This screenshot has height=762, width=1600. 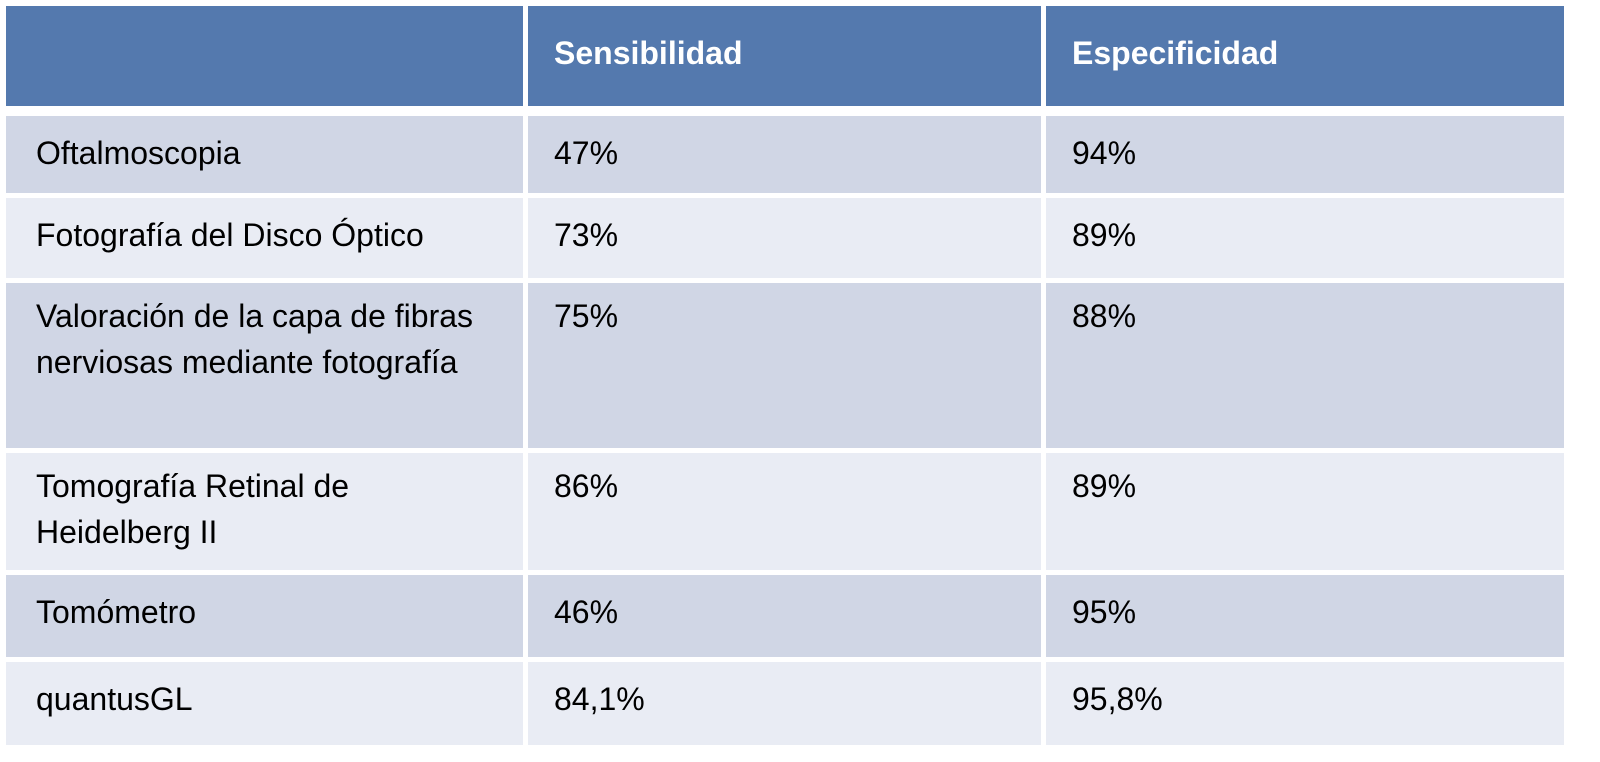 I want to click on sensibilidad-cell: 86%, so click(x=784, y=511).